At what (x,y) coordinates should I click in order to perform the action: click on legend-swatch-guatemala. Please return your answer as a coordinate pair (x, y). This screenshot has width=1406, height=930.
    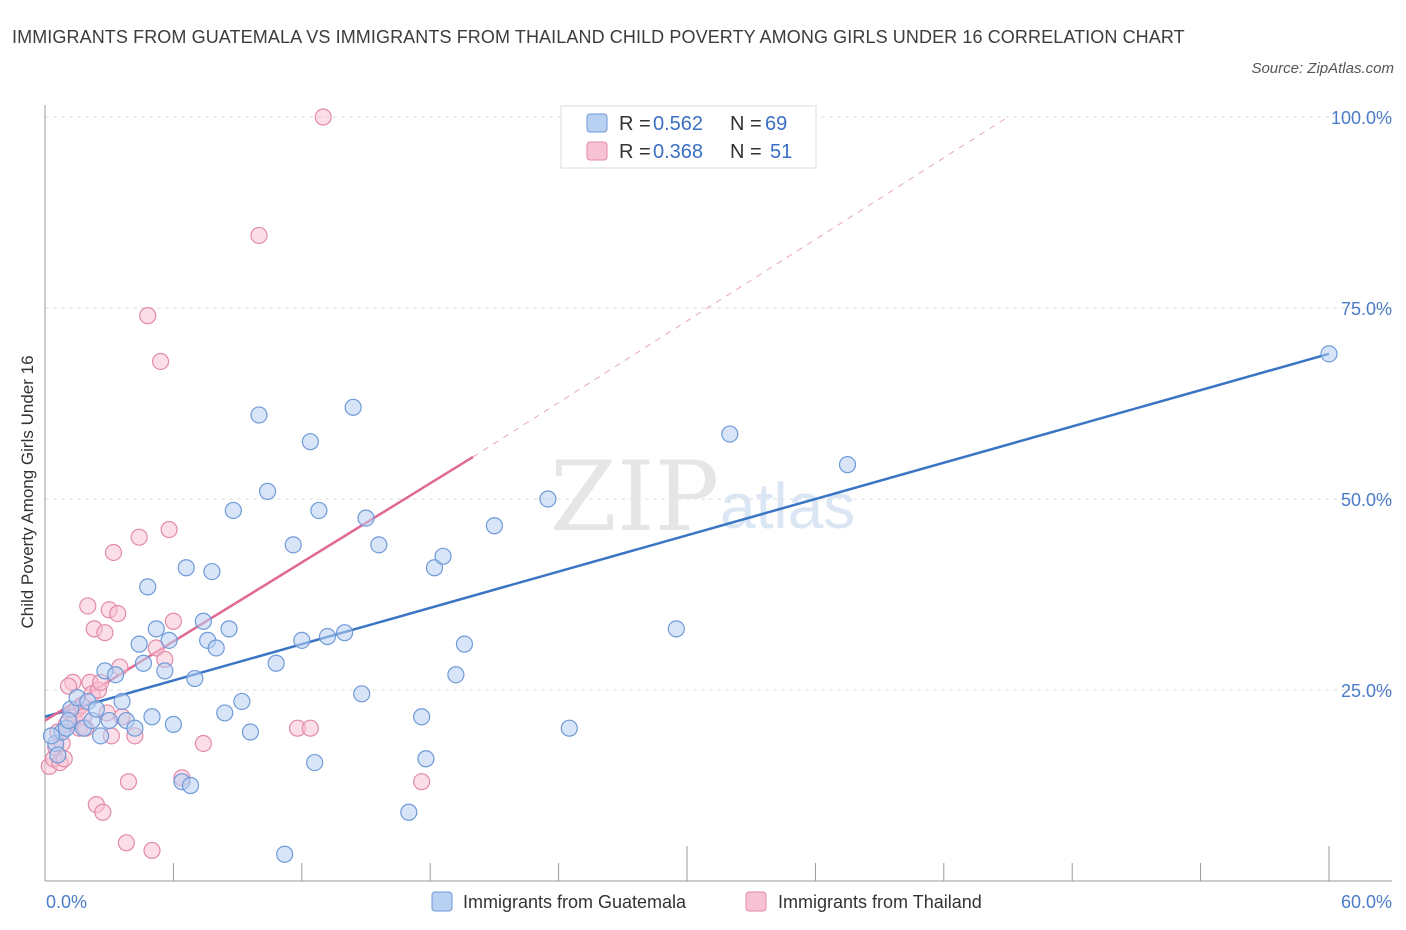
    Looking at the image, I should click on (597, 123).